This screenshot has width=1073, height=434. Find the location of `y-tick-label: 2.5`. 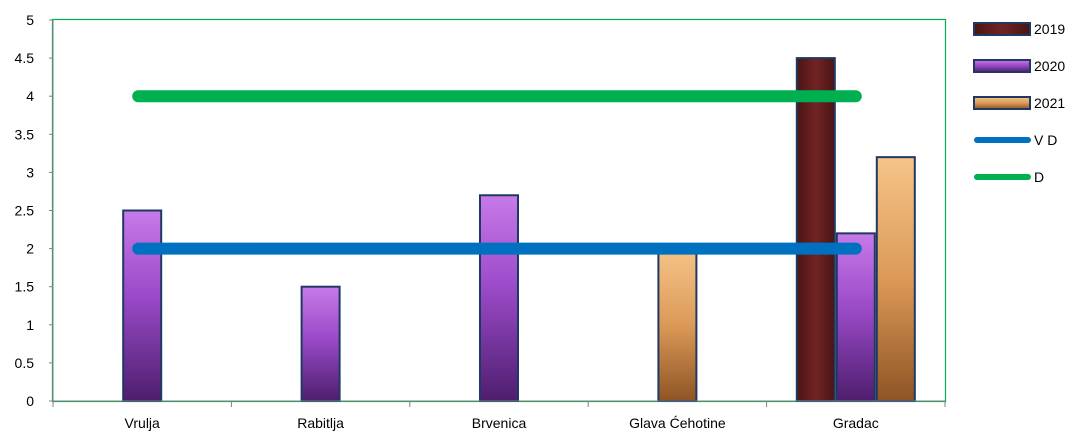

y-tick-label: 2.5 is located at coordinates (25, 211).